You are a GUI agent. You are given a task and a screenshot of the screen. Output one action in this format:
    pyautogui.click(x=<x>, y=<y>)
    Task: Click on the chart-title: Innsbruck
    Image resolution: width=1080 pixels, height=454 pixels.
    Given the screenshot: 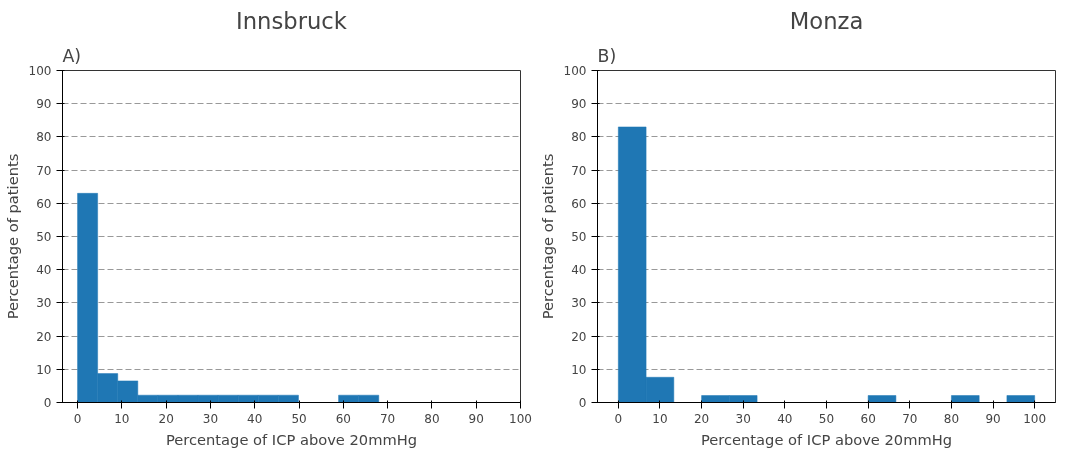 What is the action you would take?
    pyautogui.click(x=292, y=20)
    